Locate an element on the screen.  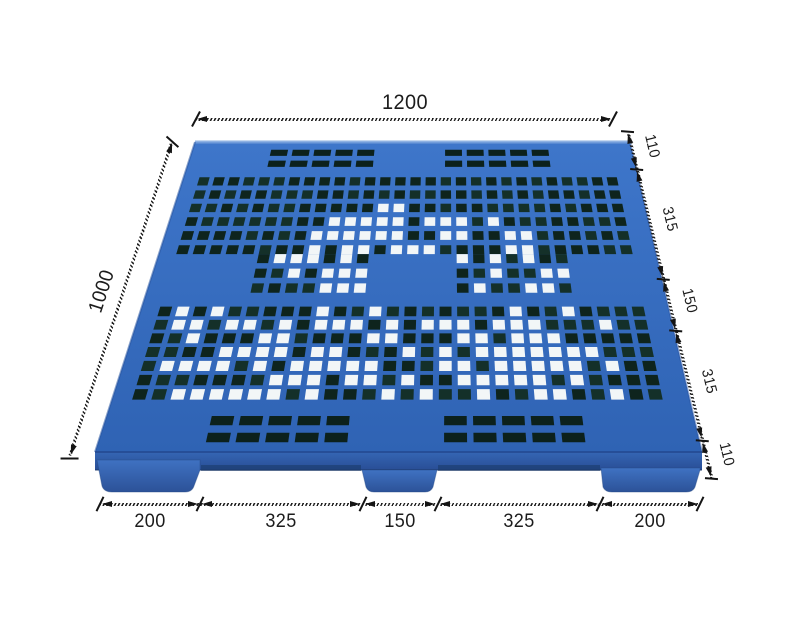
dimension-line-top: 1200 is located at coordinates (404, 109).